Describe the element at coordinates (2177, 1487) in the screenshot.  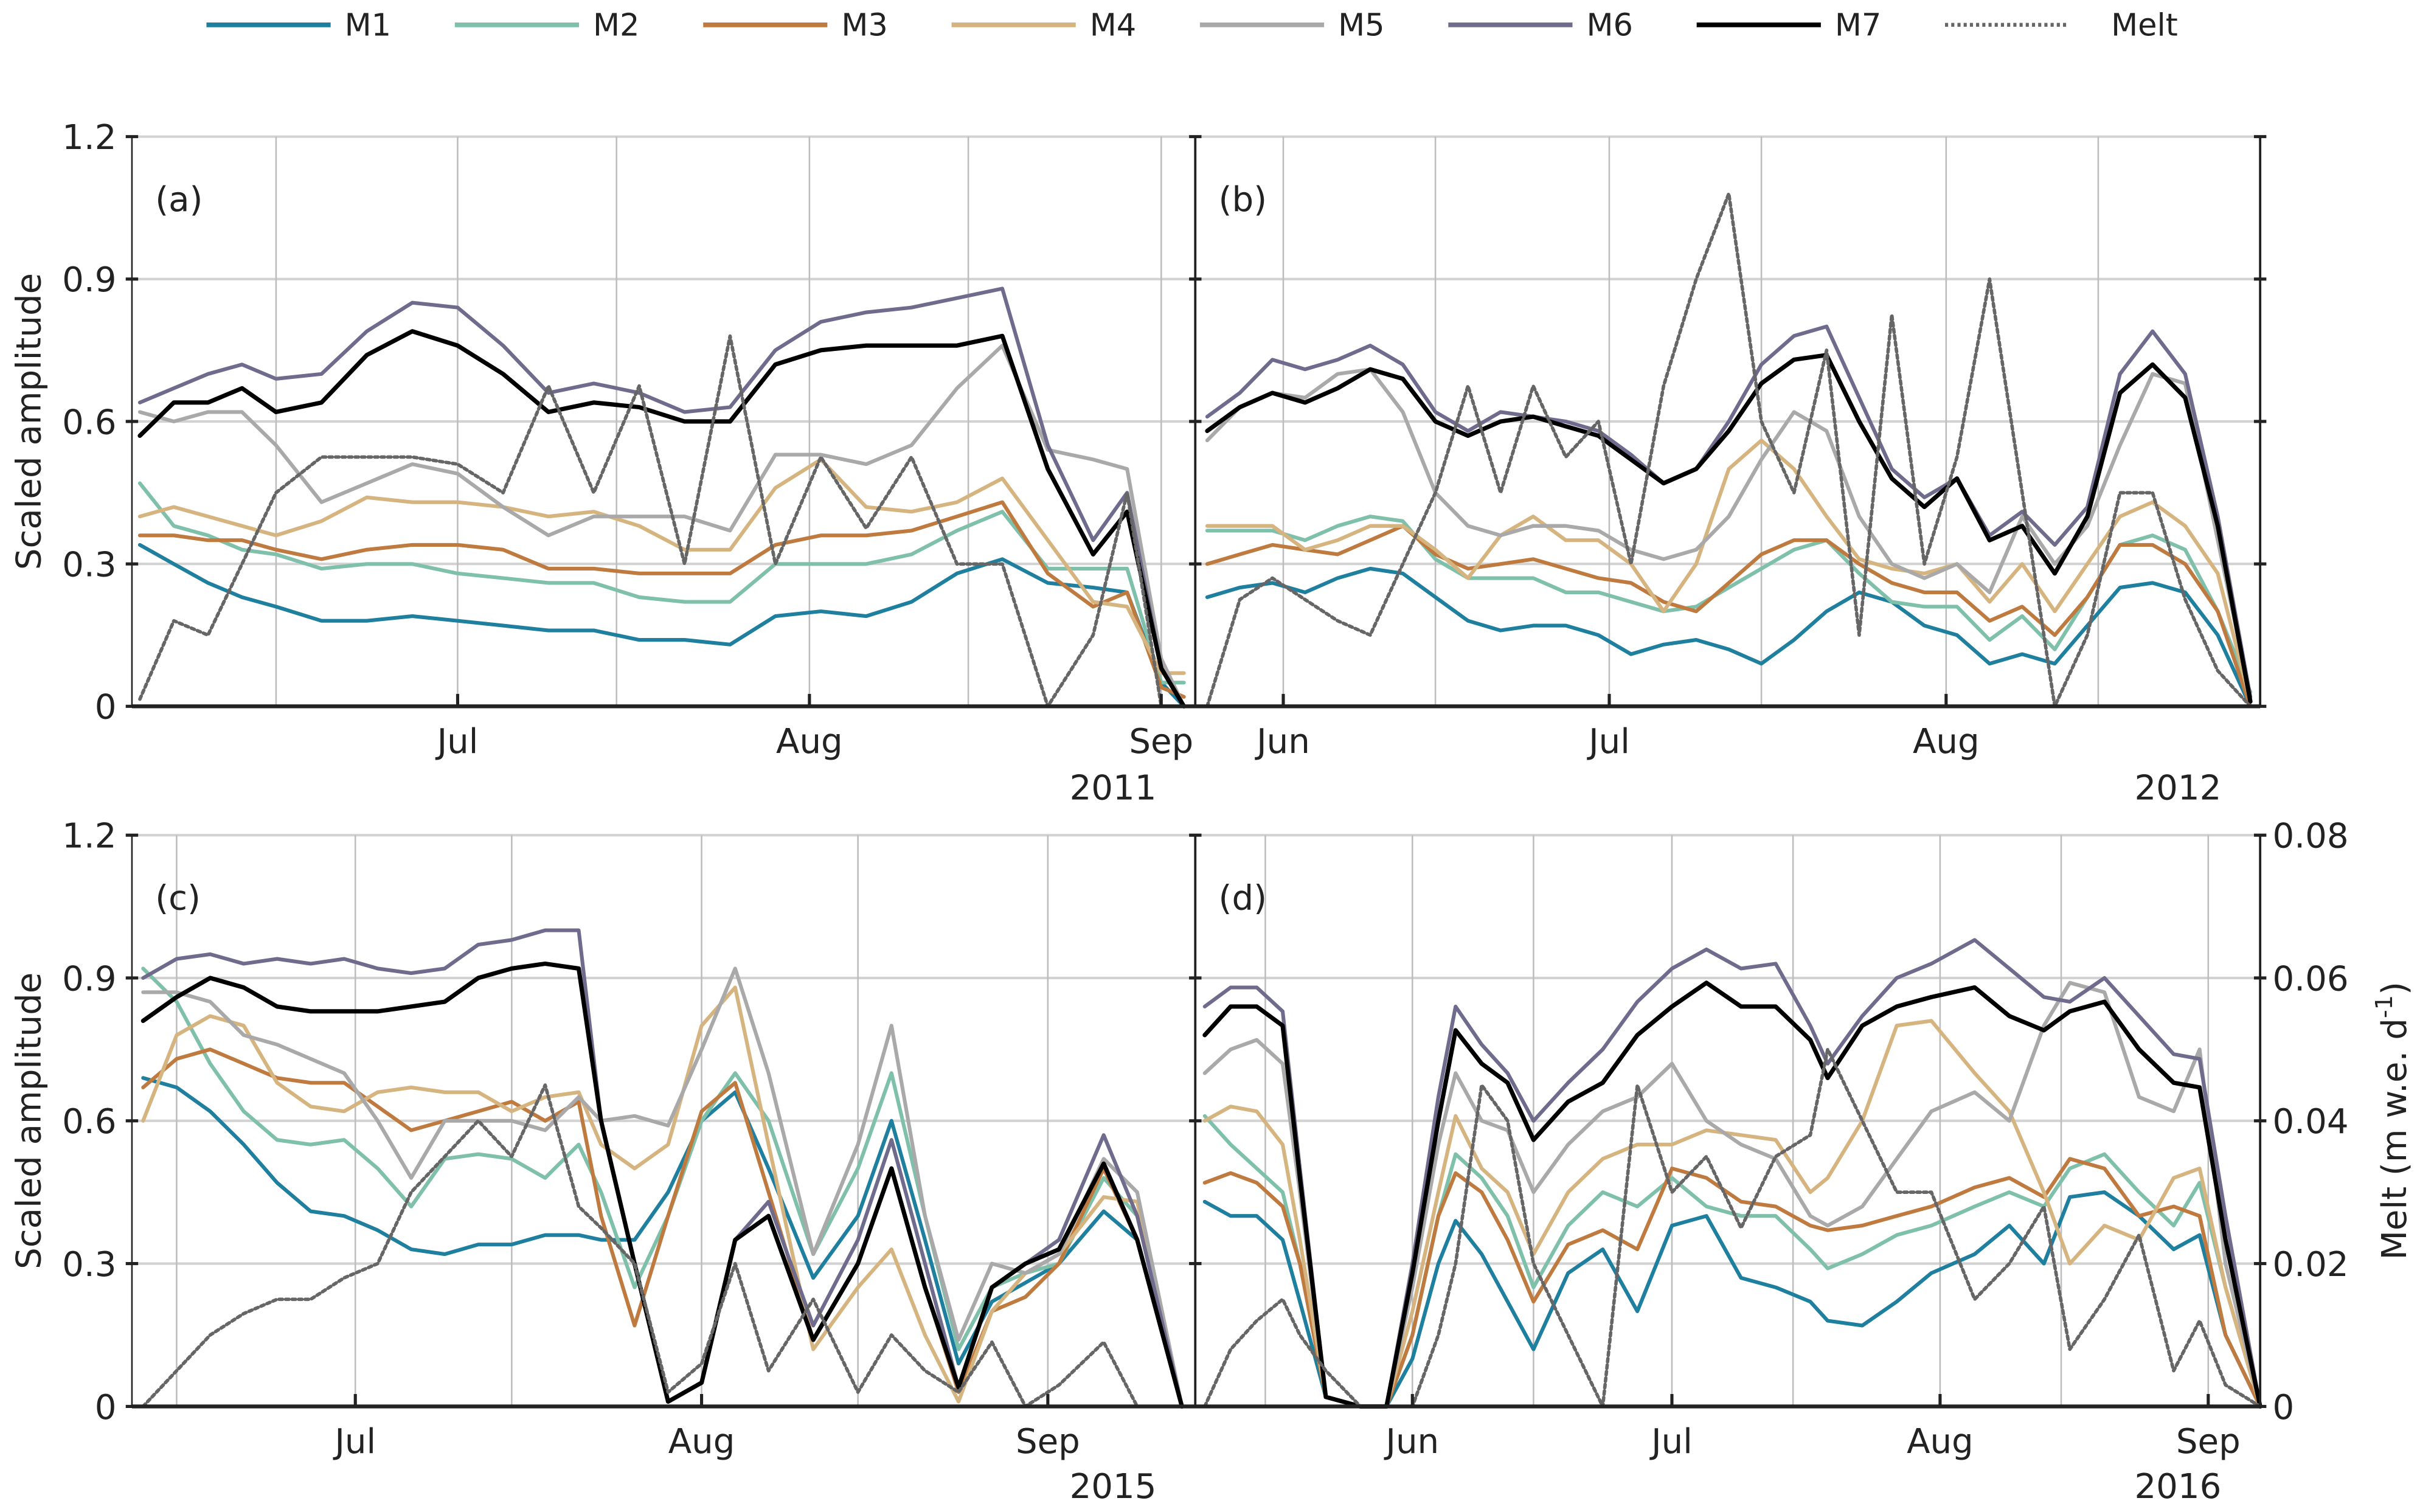
I see `year-label: 2016` at that location.